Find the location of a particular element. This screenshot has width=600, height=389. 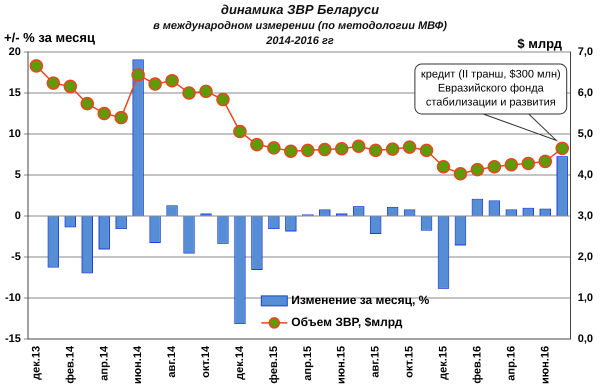

legend-label: Объем ЗВР, $млрд is located at coordinates (347, 322).